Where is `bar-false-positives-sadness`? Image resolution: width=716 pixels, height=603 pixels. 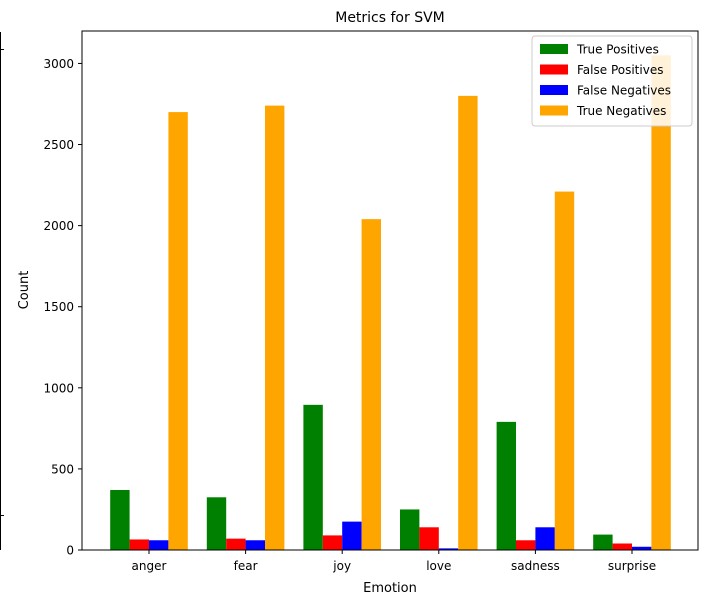
bar-false-positives-sadness is located at coordinates (525, 545).